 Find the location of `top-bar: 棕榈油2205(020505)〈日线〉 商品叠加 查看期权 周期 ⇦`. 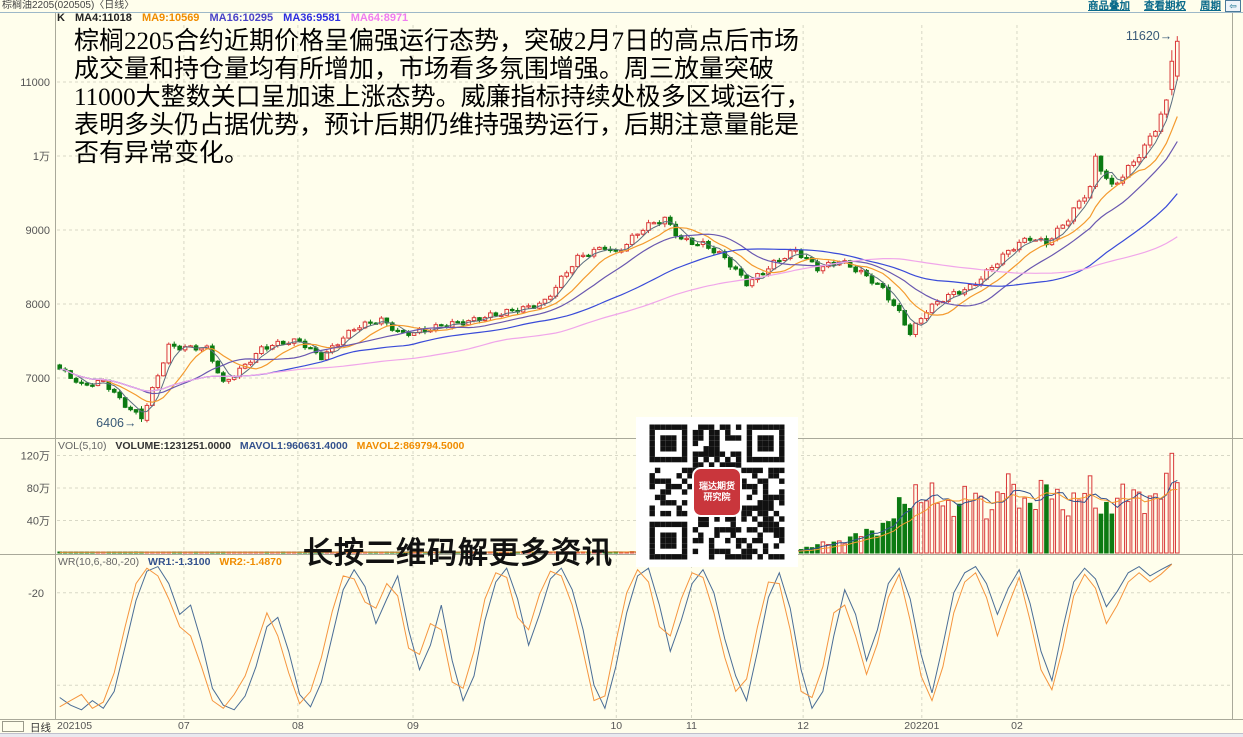

top-bar: 棕榈油2205(020505)〈日线〉 商品叠加 查看期权 周期 ⇦ is located at coordinates (621, 6).